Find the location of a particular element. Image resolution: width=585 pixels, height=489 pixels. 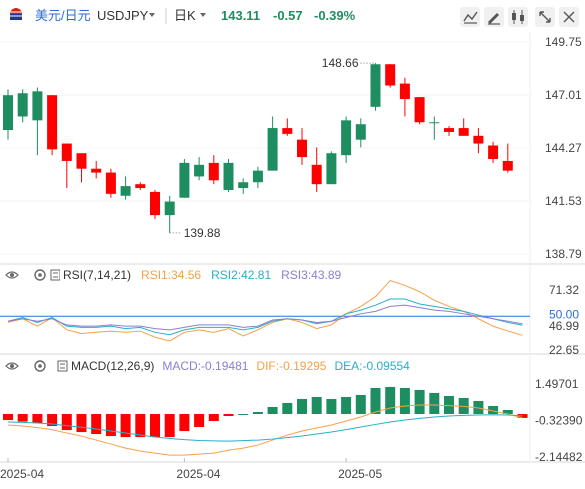

price-tick-label: 138.79 is located at coordinates (563, 254).